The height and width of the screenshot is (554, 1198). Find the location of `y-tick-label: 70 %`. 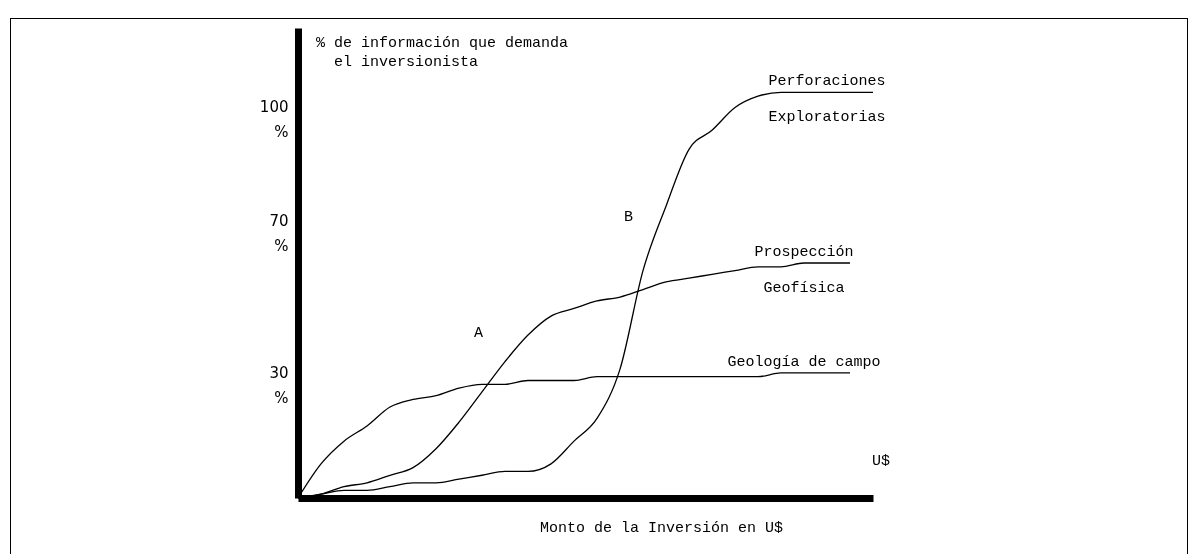

y-tick-label: 70 % is located at coordinates (279, 234).